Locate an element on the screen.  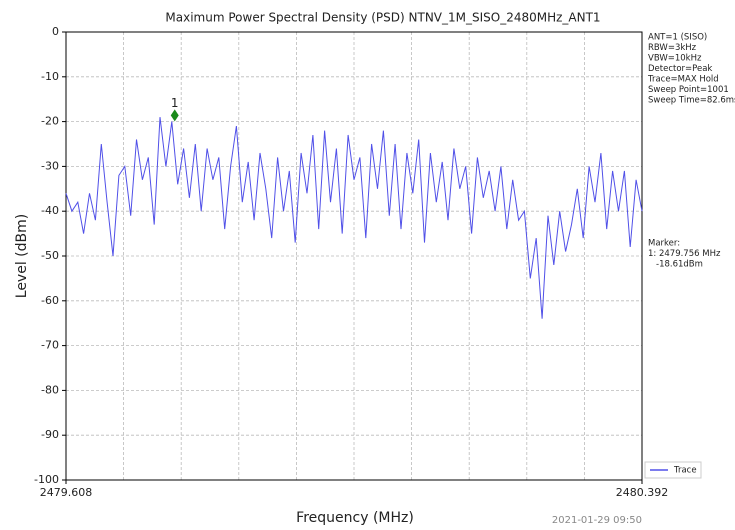
legend-box is located at coordinates (673, 470).